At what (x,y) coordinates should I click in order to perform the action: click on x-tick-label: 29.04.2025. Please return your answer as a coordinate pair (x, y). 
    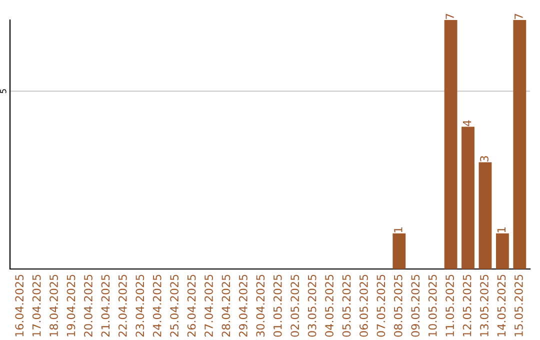
    Looking at the image, I should click on (243, 305).